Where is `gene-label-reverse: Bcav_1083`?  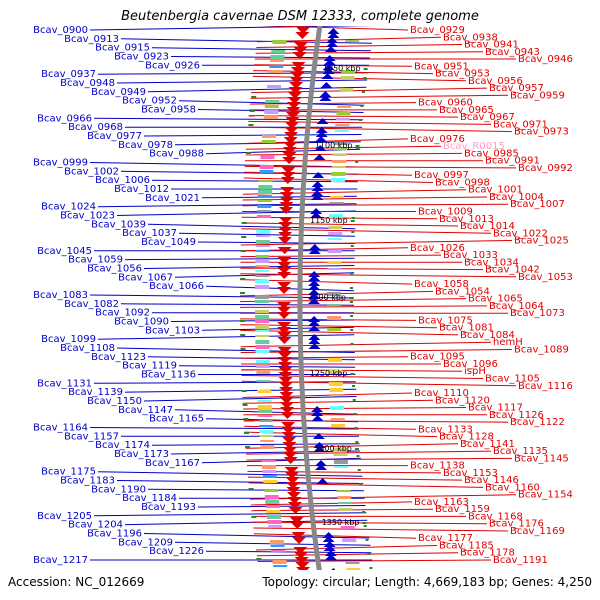
gene-label-reverse: Bcav_1083 is located at coordinates (60, 295).